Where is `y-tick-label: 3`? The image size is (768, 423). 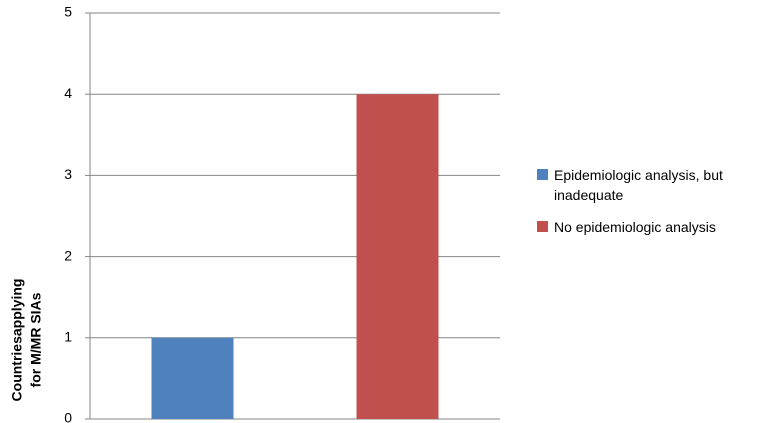 y-tick-label: 3 is located at coordinates (68, 174).